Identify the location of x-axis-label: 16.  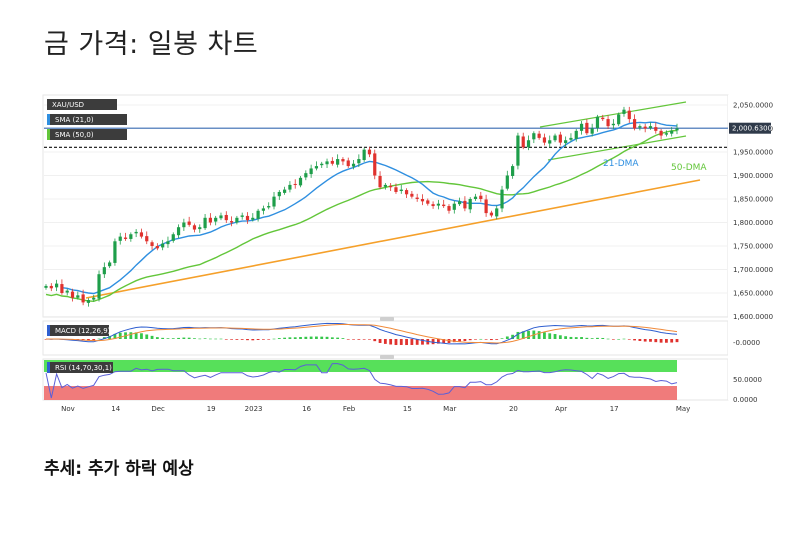
(306, 409).